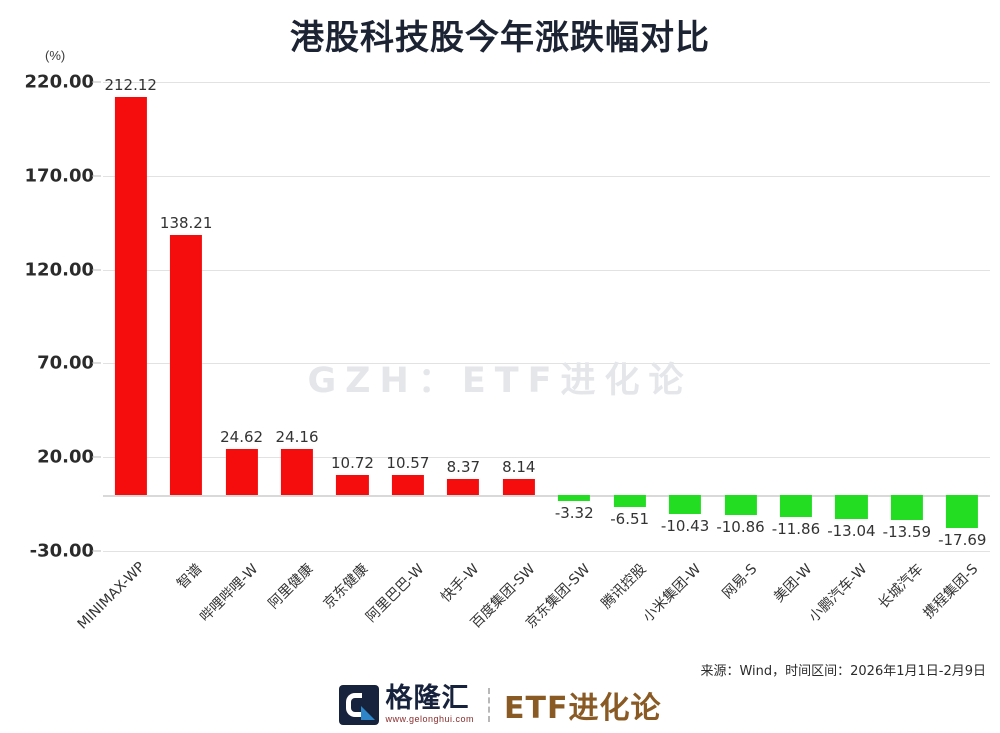 This screenshot has width=1000, height=733. I want to click on bar-value-label: 10.57, so click(408, 462).